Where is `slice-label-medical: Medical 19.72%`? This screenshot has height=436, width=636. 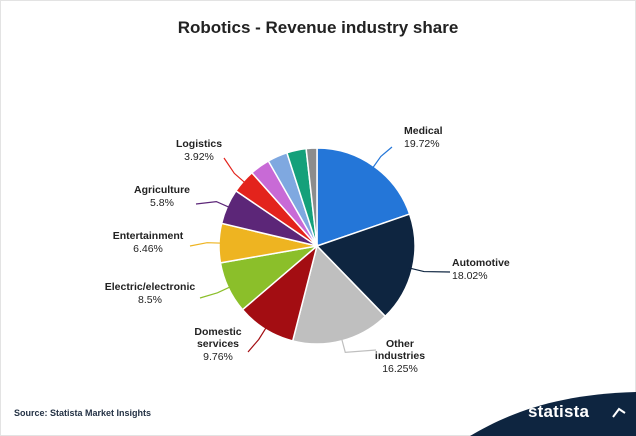
slice-label-medical: Medical 19.72% is located at coordinates (423, 137).